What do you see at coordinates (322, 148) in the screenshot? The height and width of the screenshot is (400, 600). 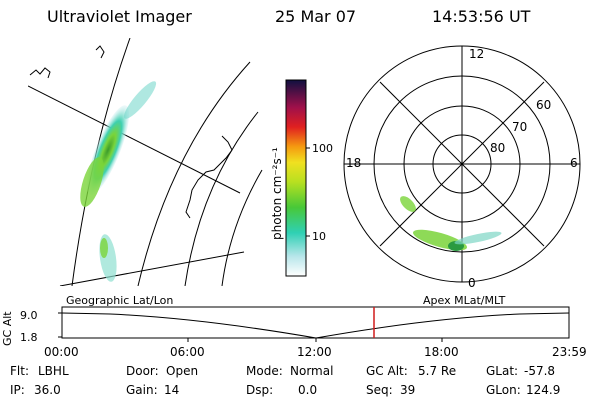 I see `colorbar-tick-100: 100` at bounding box center [322, 148].